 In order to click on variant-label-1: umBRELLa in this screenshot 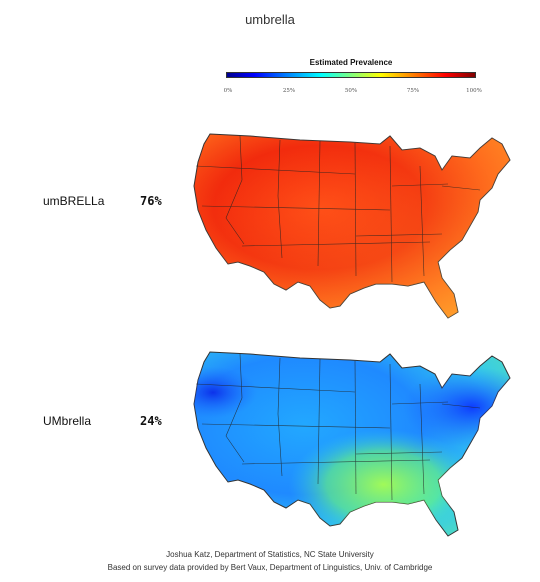, I will do `click(74, 201)`.